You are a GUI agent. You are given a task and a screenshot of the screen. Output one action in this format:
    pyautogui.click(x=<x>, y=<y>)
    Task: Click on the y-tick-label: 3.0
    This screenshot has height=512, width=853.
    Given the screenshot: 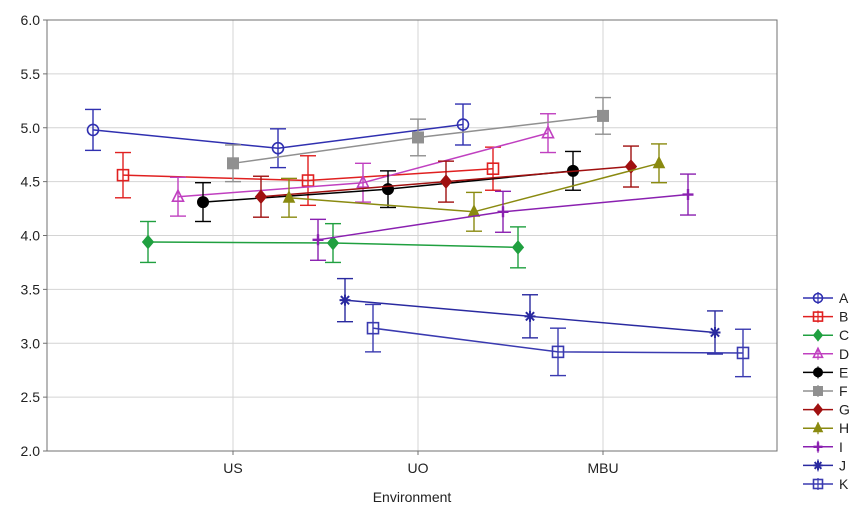 What is the action you would take?
    pyautogui.click(x=31, y=343)
    